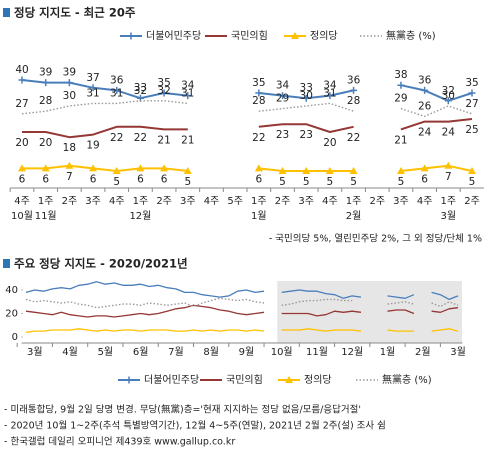  Describe the element at coordinates (400, 99) in the screenshot. I see `data-label: 29` at that location.